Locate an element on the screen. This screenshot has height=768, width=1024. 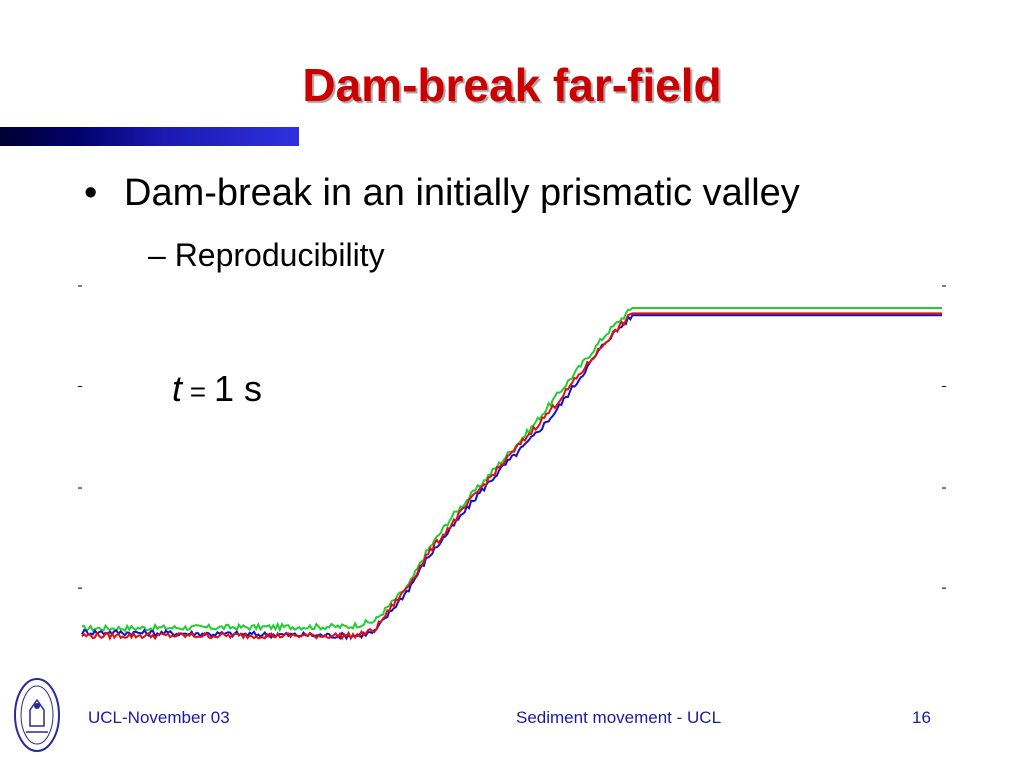
time-value: 1 s is located at coordinates (237, 388).